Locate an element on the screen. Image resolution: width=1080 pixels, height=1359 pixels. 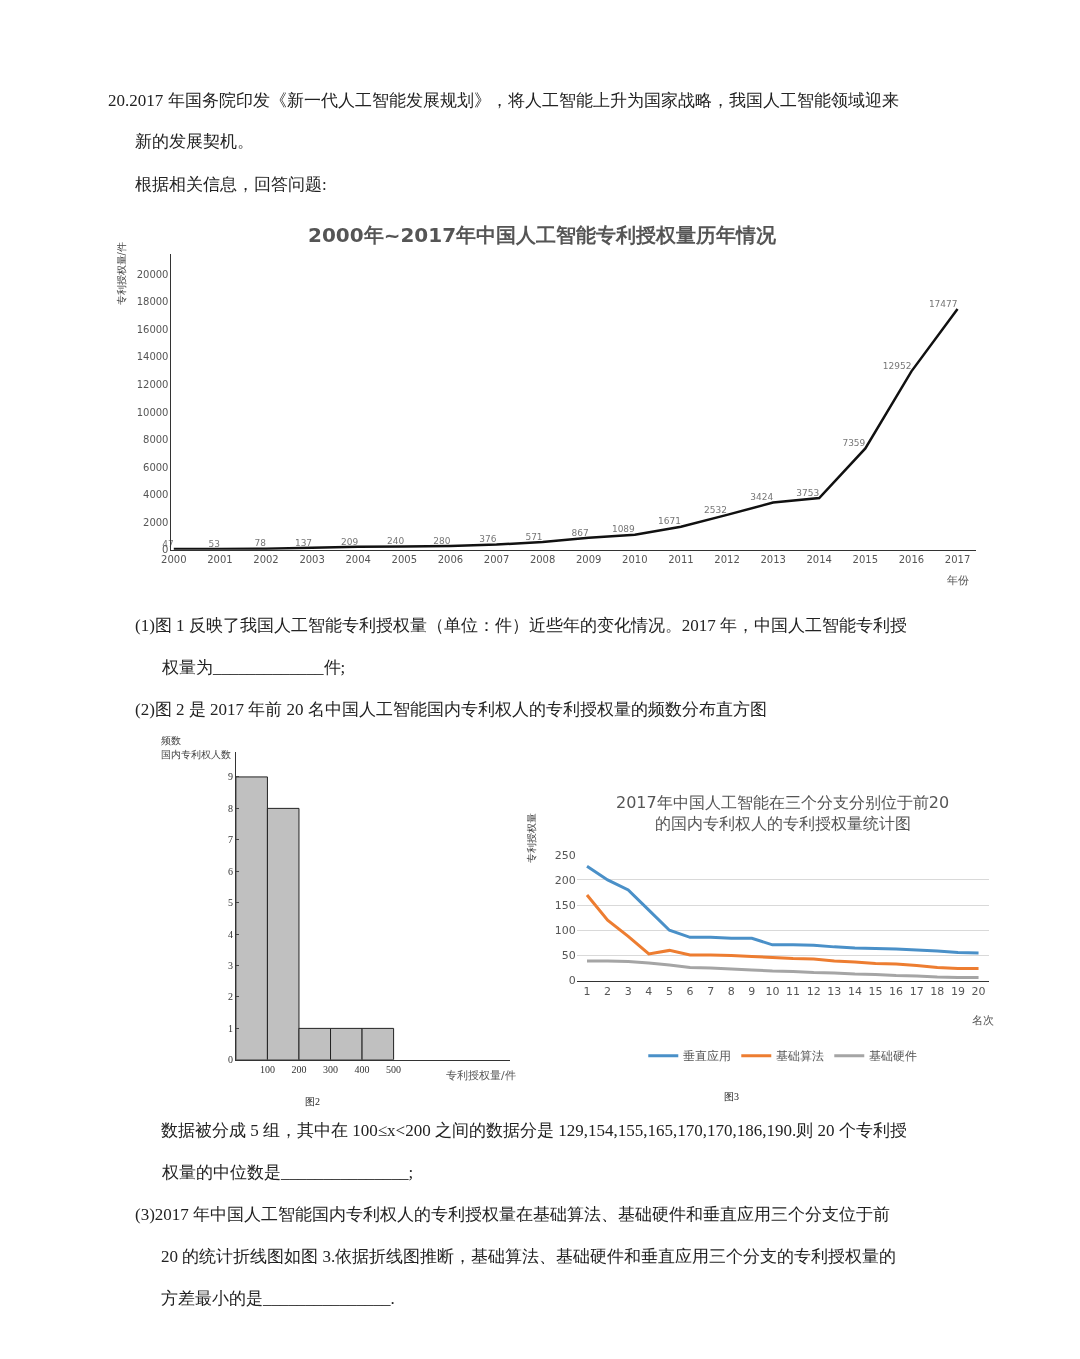
x-tick-label: 2000 is located at coordinates (174, 559).